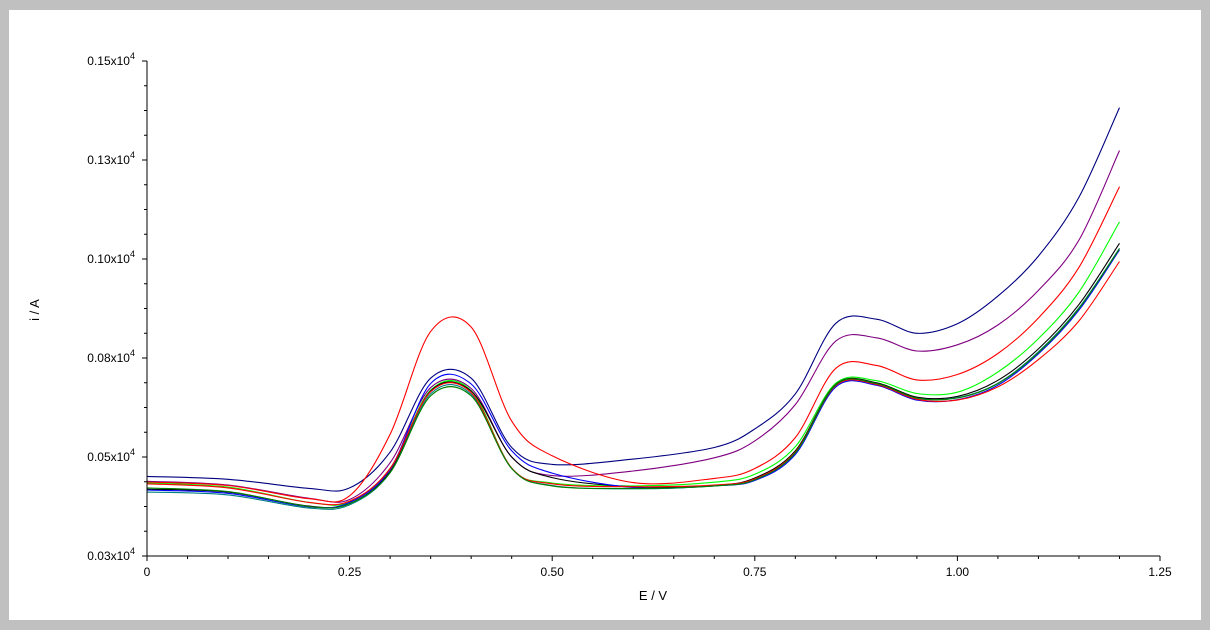 This screenshot has height=630, width=1210. I want to click on x-ticks: 0 0.25 0.50 0.75 1.00 1.25, so click(658, 567).